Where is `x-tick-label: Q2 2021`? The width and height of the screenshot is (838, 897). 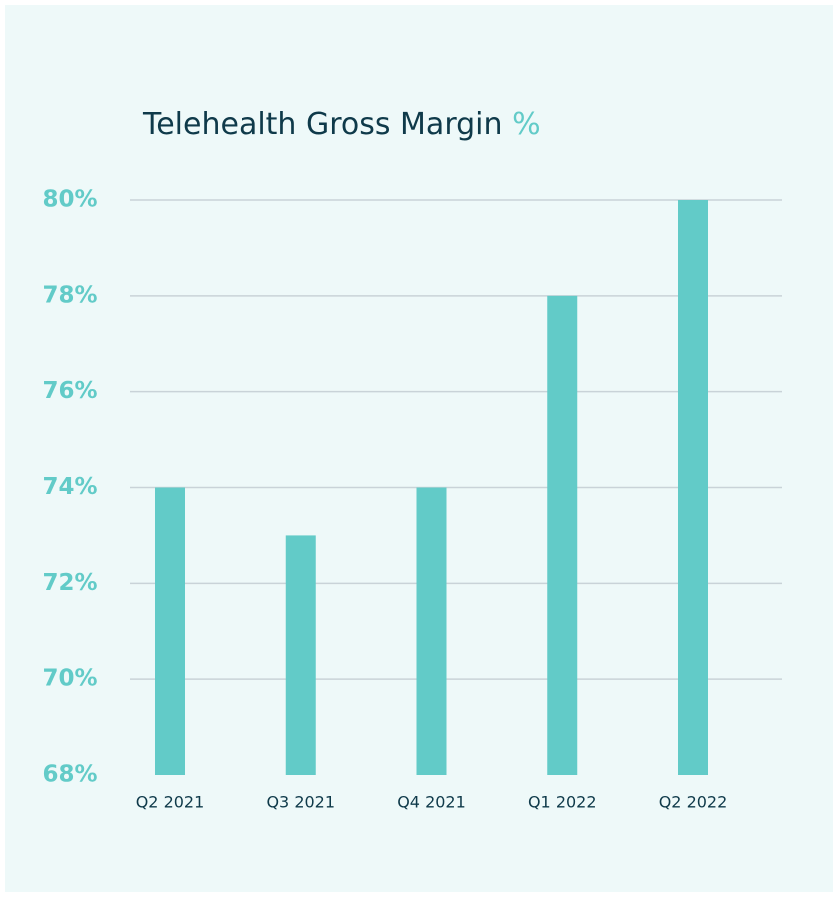 x-tick-label: Q2 2021 is located at coordinates (170, 802).